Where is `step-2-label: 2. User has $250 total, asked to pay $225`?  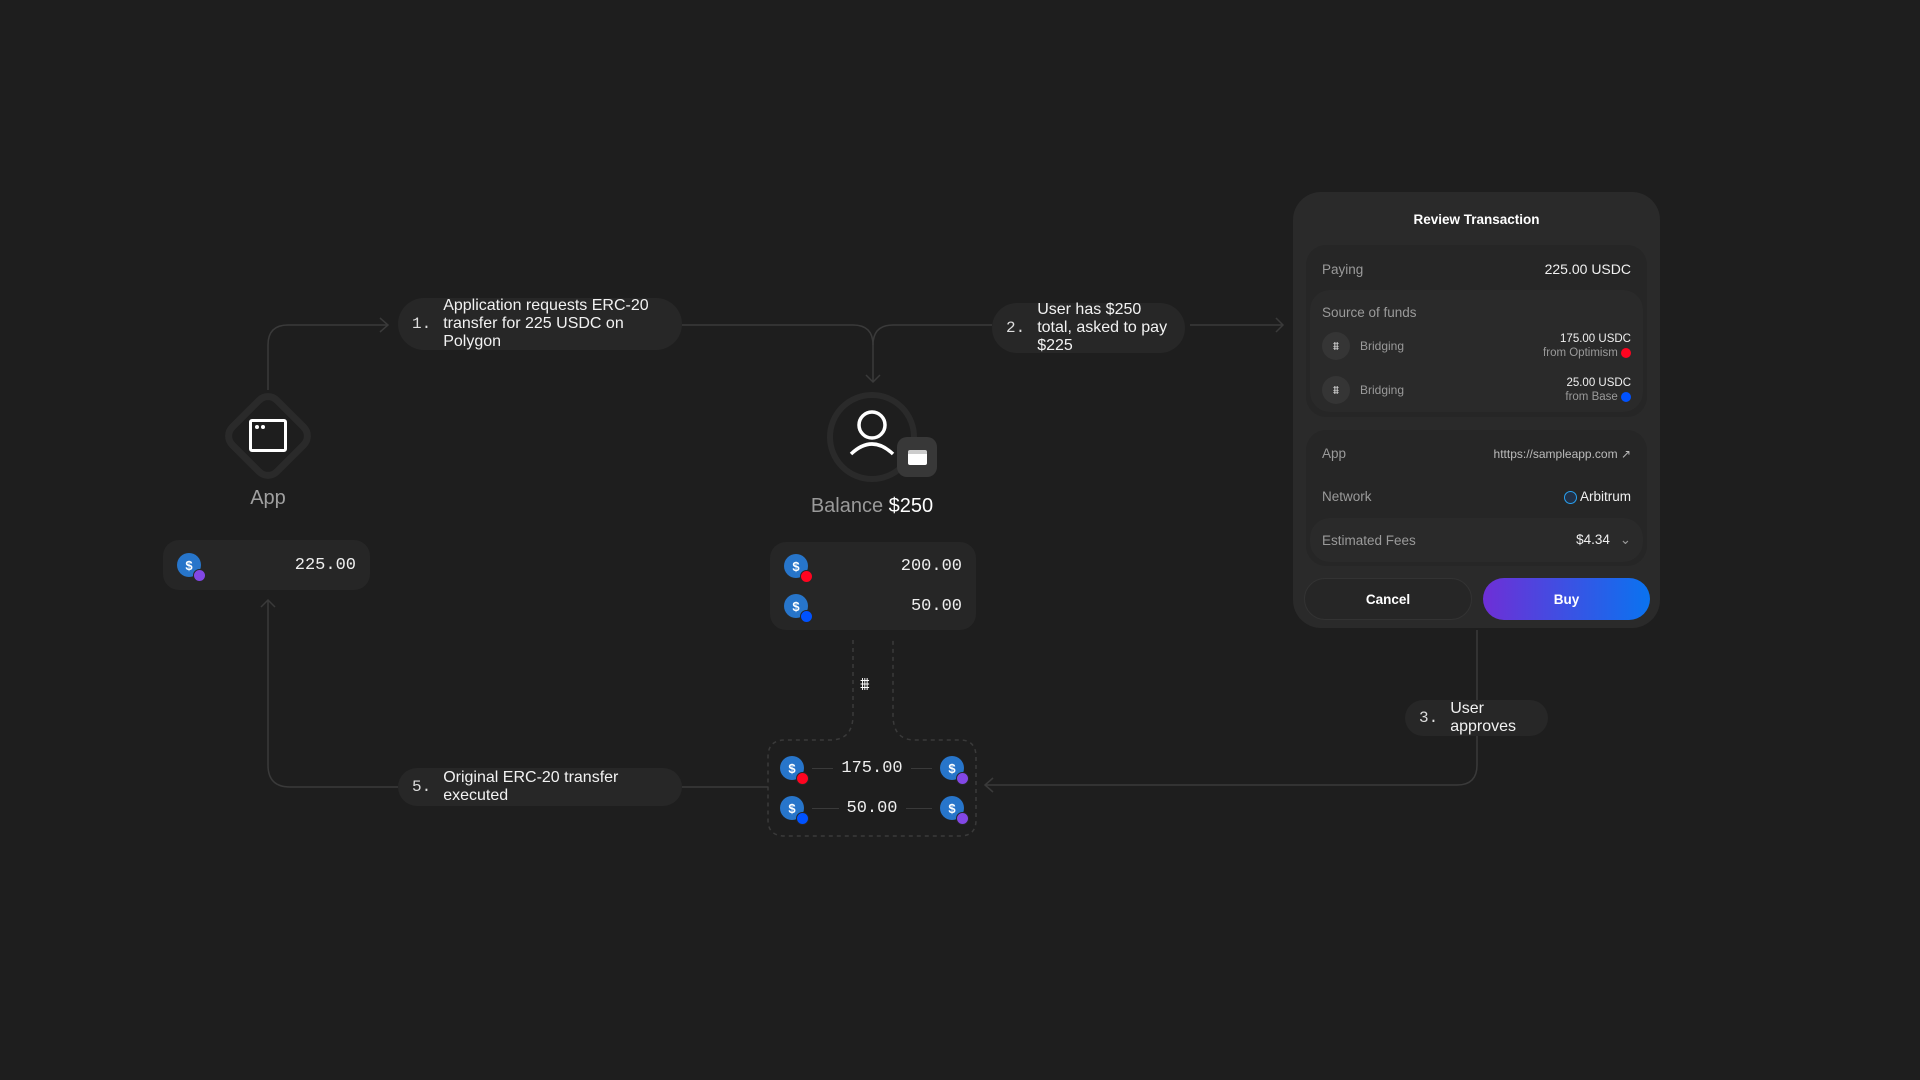 step-2-label: 2. User has $250 total, asked to pay $225 is located at coordinates (1088, 327).